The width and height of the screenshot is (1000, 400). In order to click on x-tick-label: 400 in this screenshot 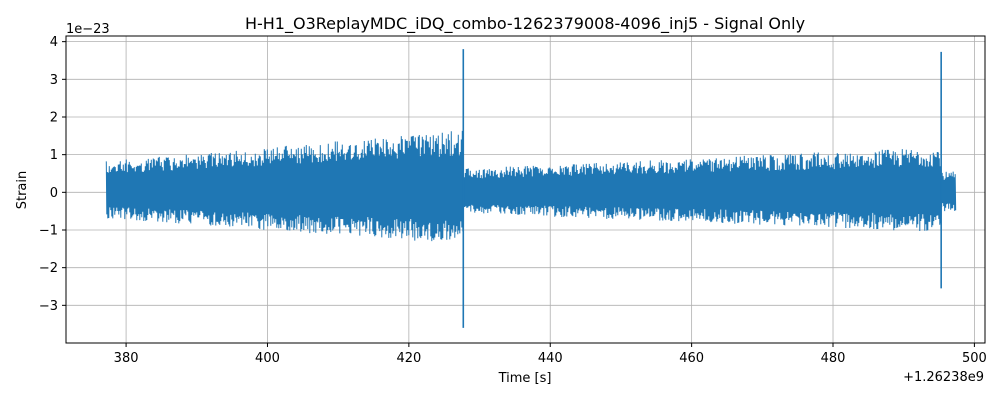, I will do `click(267, 358)`.